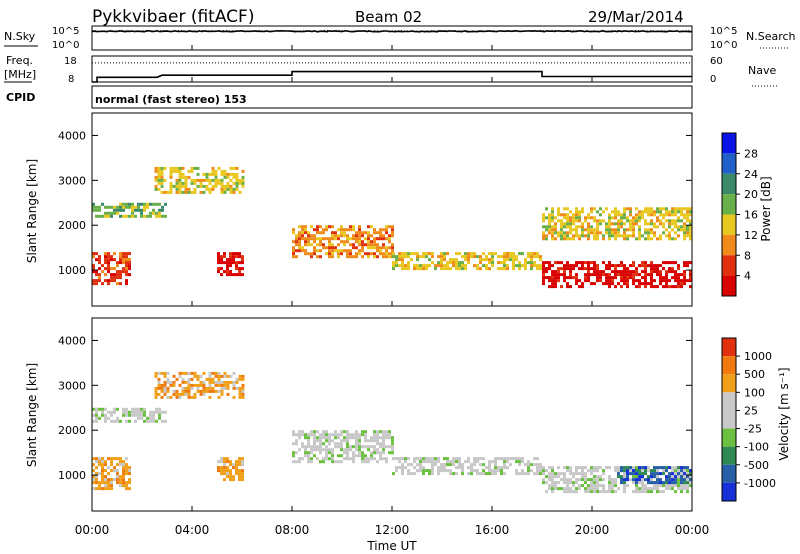  What do you see at coordinates (171, 99) in the screenshot?
I see `cpid-value: normal (fast stereo) 153` at bounding box center [171, 99].